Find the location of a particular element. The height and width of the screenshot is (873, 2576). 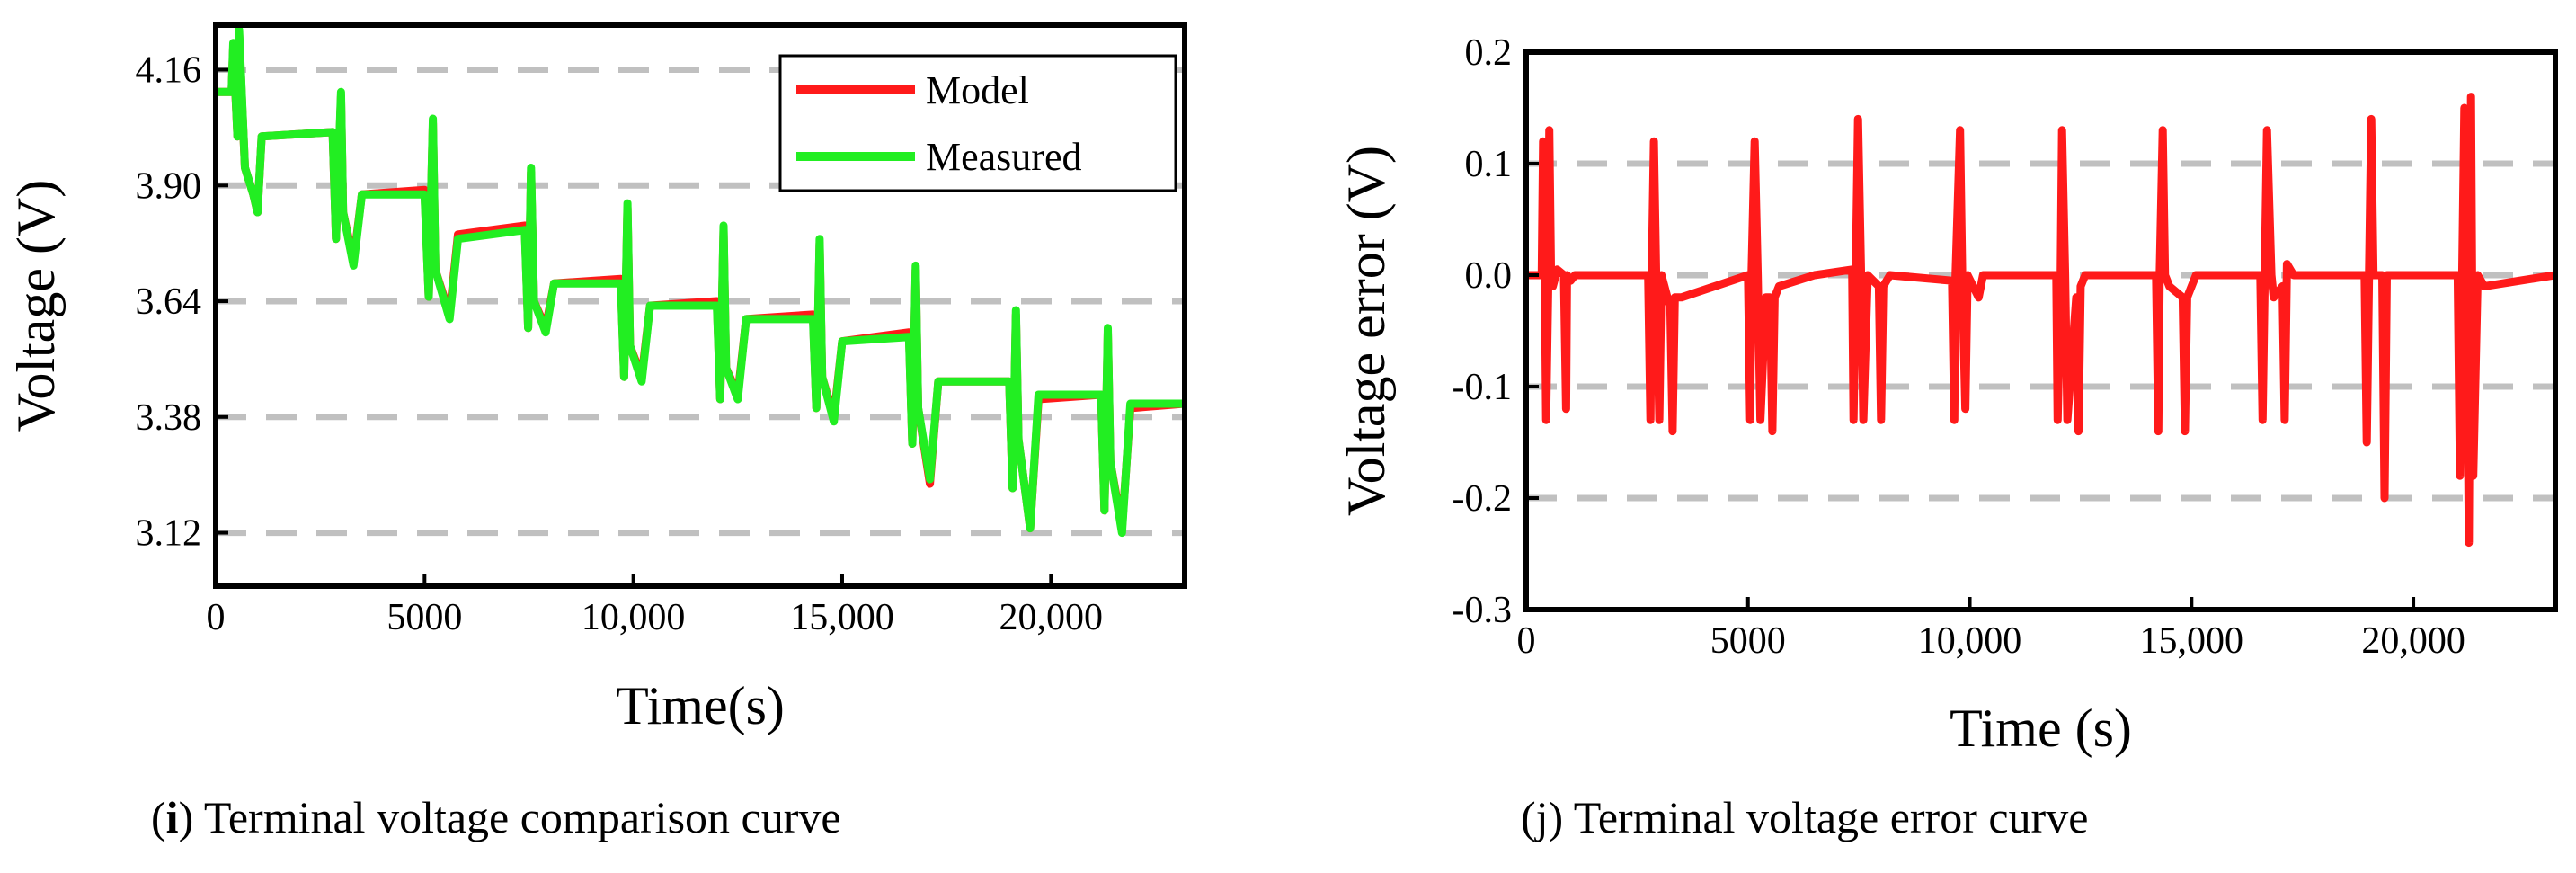

left-y-axis-title: Voltage (V) is located at coordinates (36, 306).